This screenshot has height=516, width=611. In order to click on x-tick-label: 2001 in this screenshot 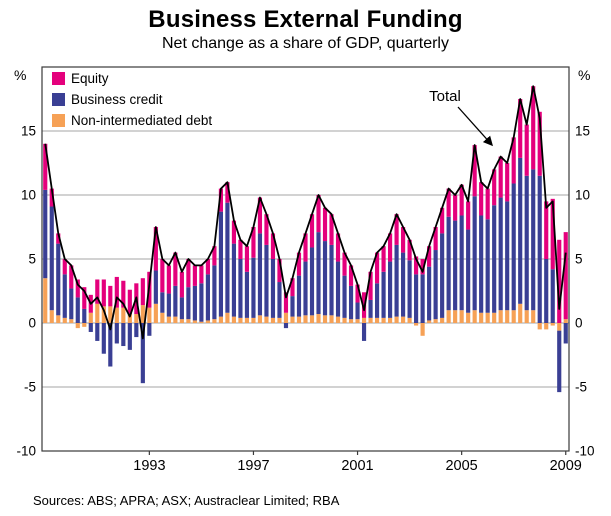, I will do `click(357, 466)`.